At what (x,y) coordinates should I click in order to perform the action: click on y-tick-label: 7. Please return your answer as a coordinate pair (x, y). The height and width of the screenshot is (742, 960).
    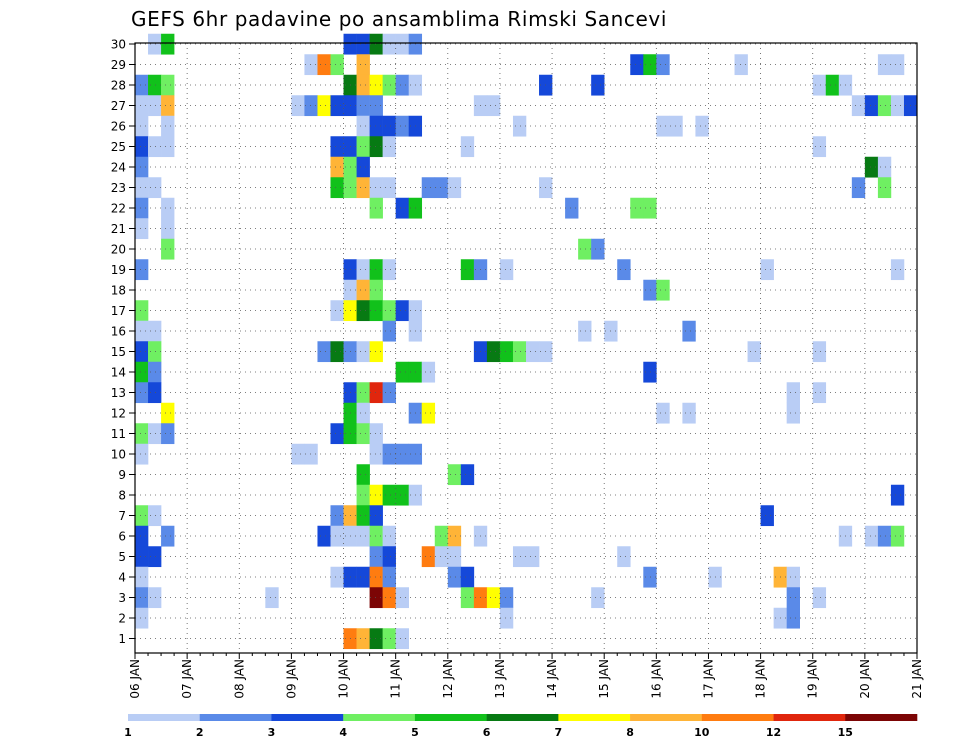
    Looking at the image, I should click on (122, 516).